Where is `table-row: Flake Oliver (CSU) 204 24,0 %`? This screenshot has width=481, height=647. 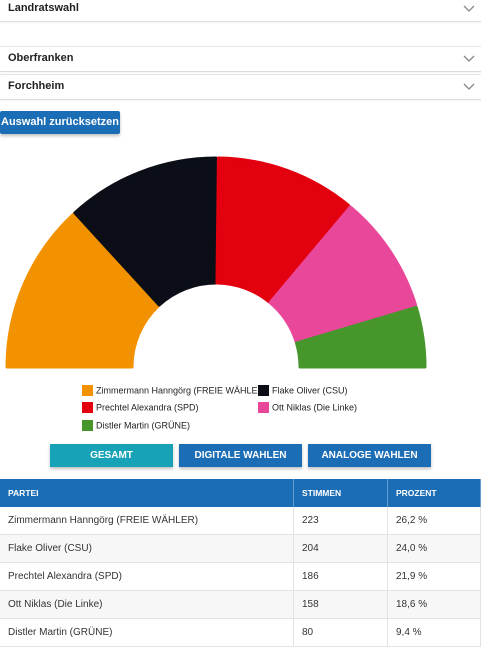 table-row: Flake Oliver (CSU) 204 24,0 % is located at coordinates (240, 548).